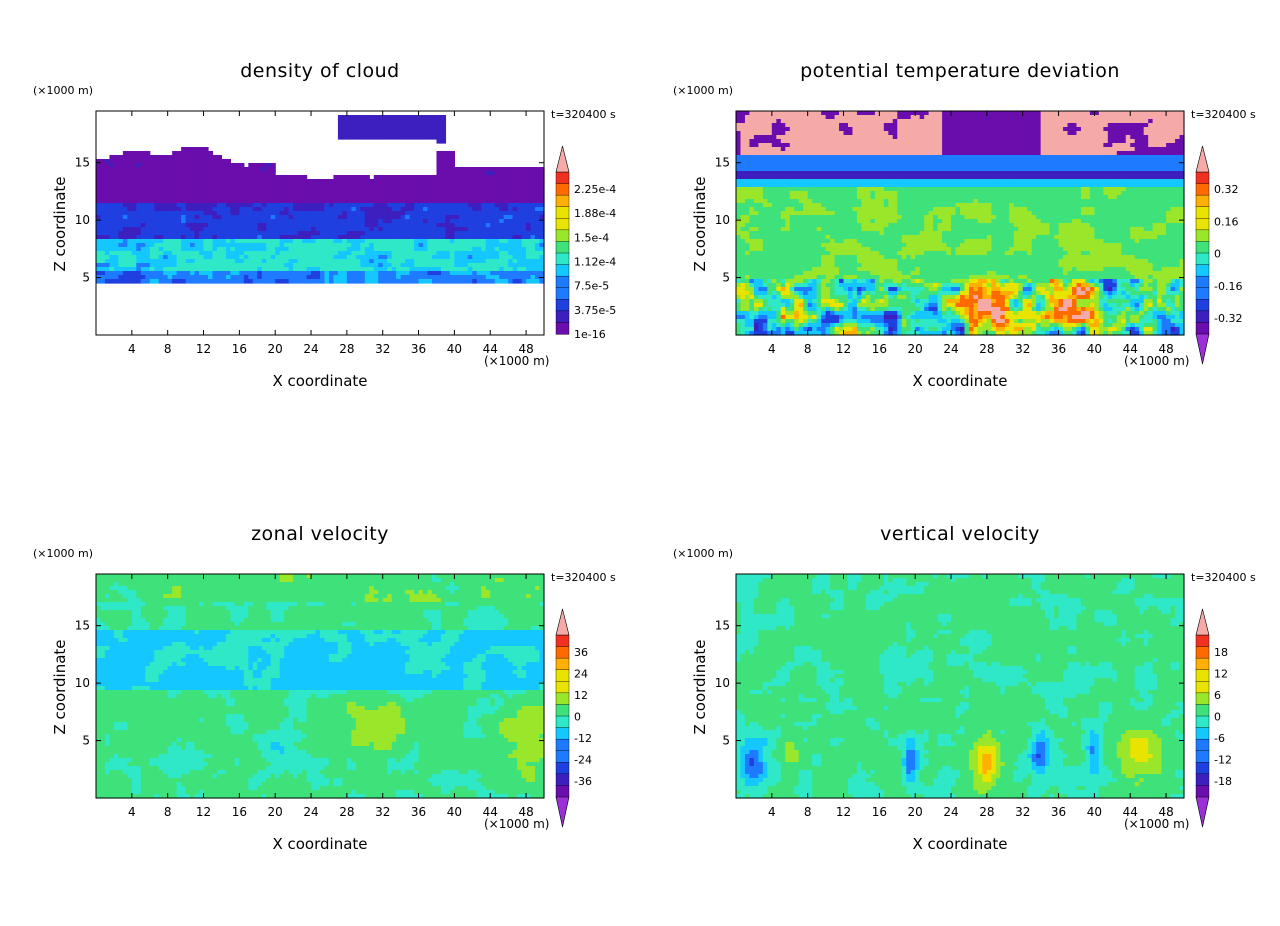 The height and width of the screenshot is (926, 1280). What do you see at coordinates (168, 349) in the screenshot?
I see `x-tick-label: 8` at bounding box center [168, 349].